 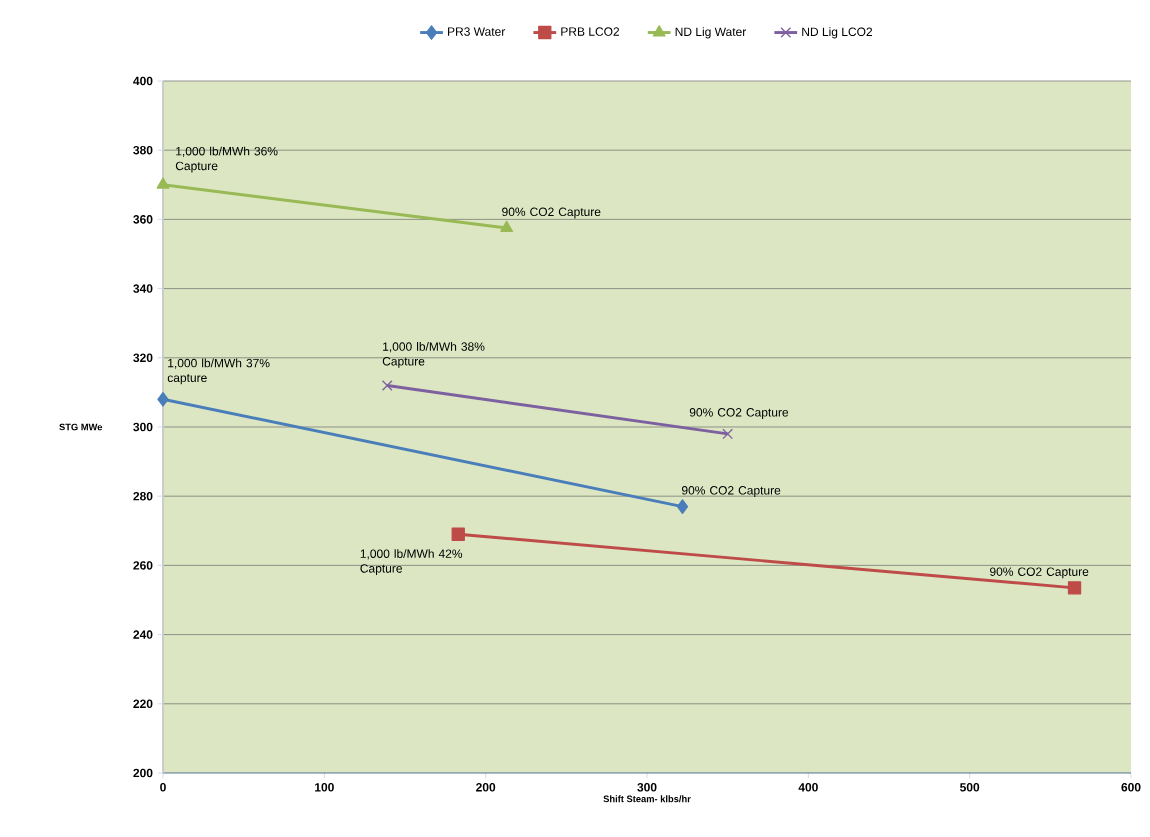 What do you see at coordinates (143, 773) in the screenshot?
I see `y-tick-label: 200` at bounding box center [143, 773].